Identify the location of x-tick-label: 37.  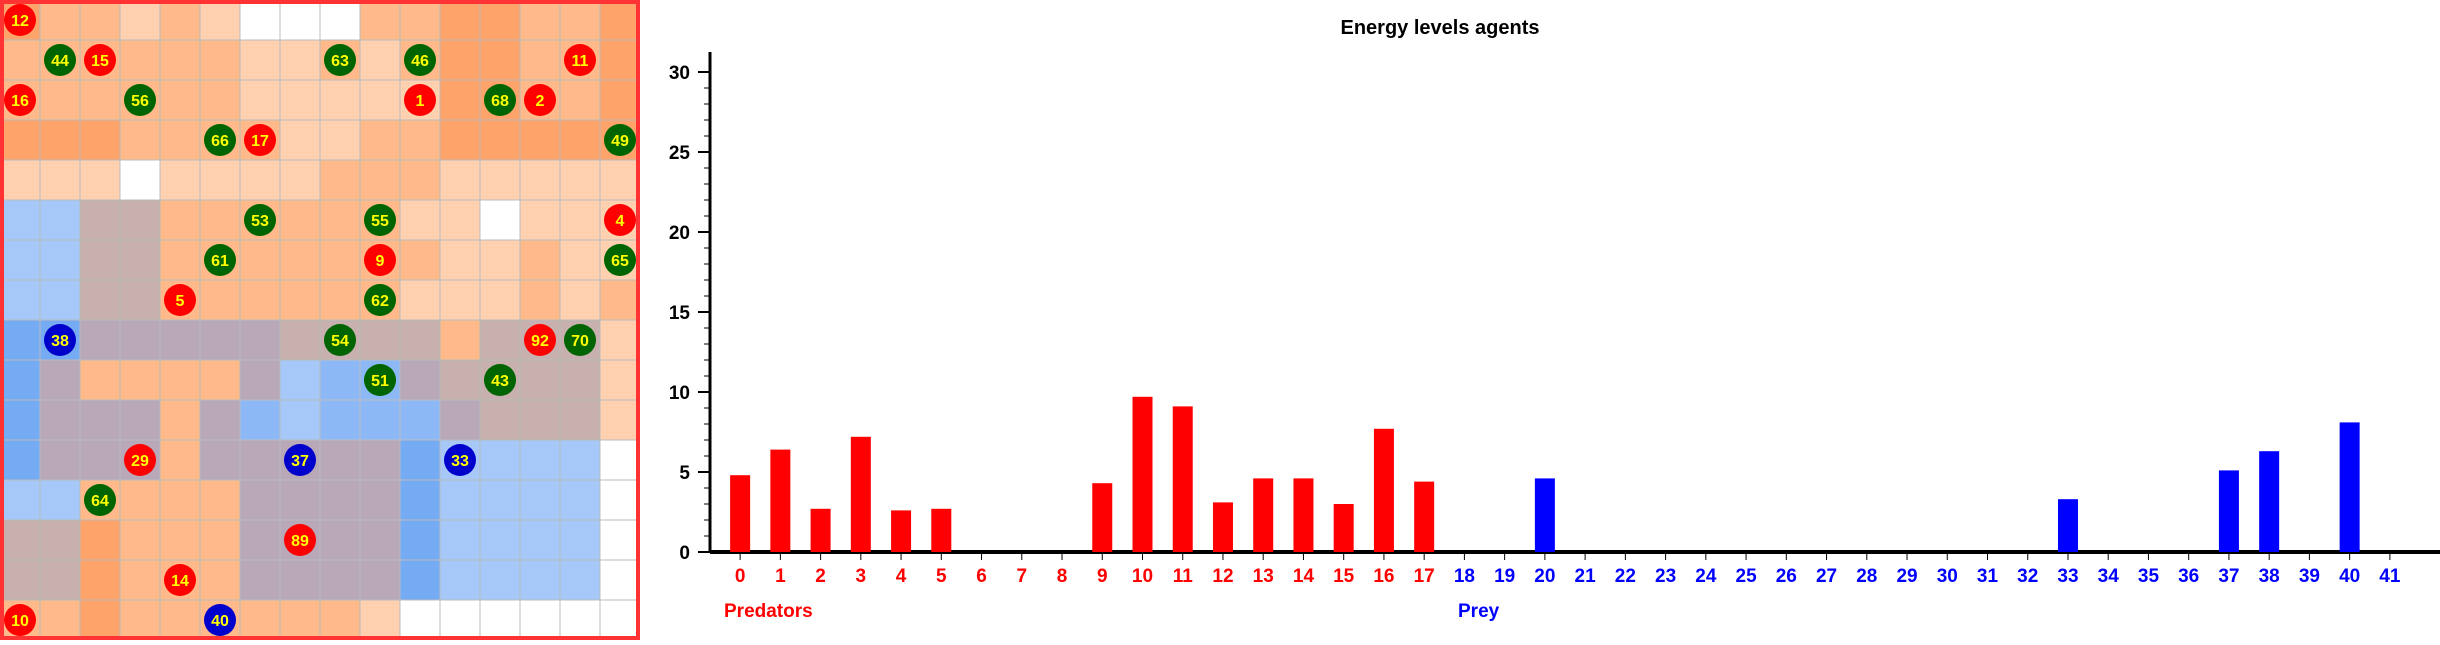
(2228, 576).